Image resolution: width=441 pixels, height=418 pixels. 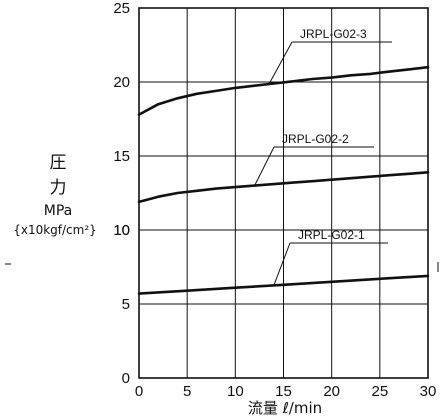 What do you see at coordinates (379, 391) in the screenshot?
I see `x-tick-label-5: 25` at bounding box center [379, 391].